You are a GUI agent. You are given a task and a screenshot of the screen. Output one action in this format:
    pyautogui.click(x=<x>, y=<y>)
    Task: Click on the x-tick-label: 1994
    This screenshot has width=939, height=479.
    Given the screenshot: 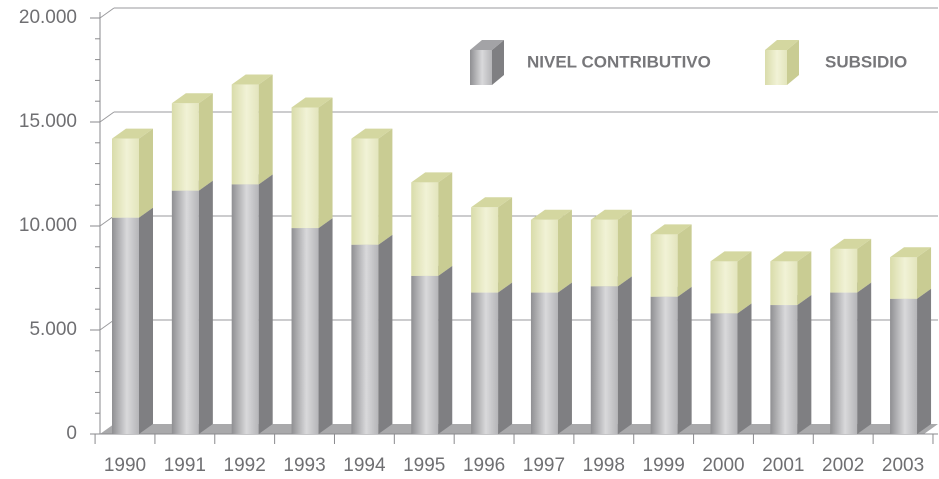 What is the action you would take?
    pyautogui.click(x=364, y=465)
    